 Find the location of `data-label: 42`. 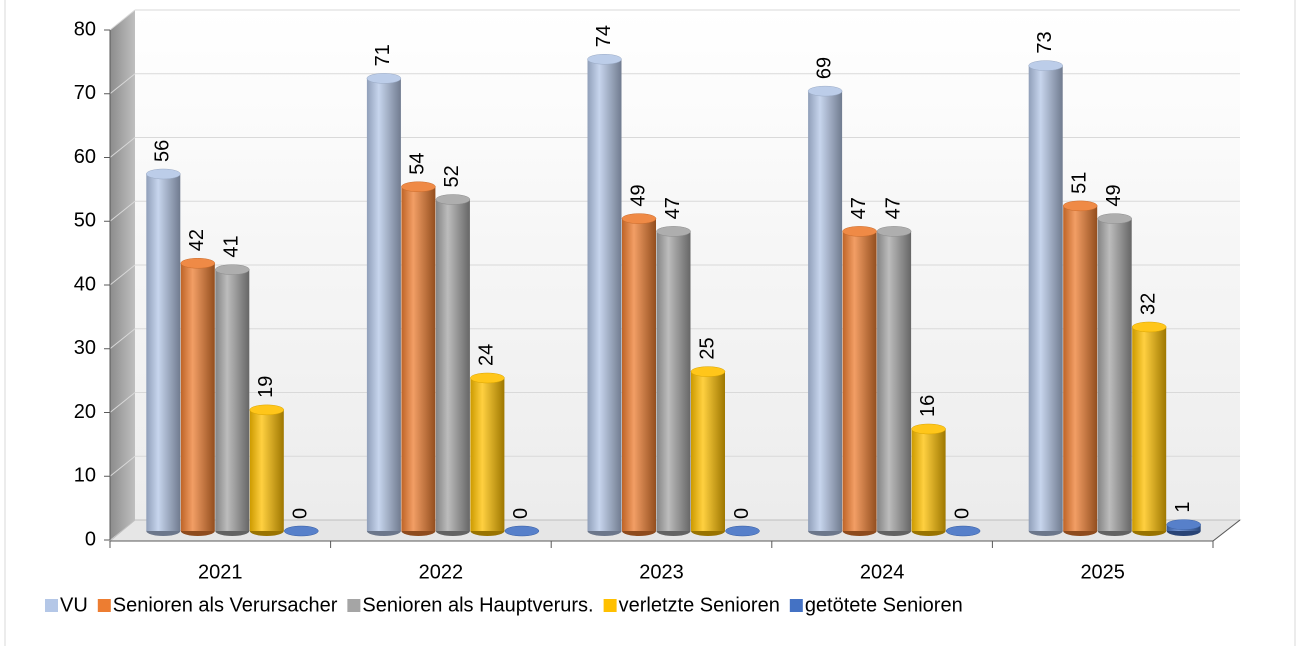

data-label: 42 is located at coordinates (197, 240).